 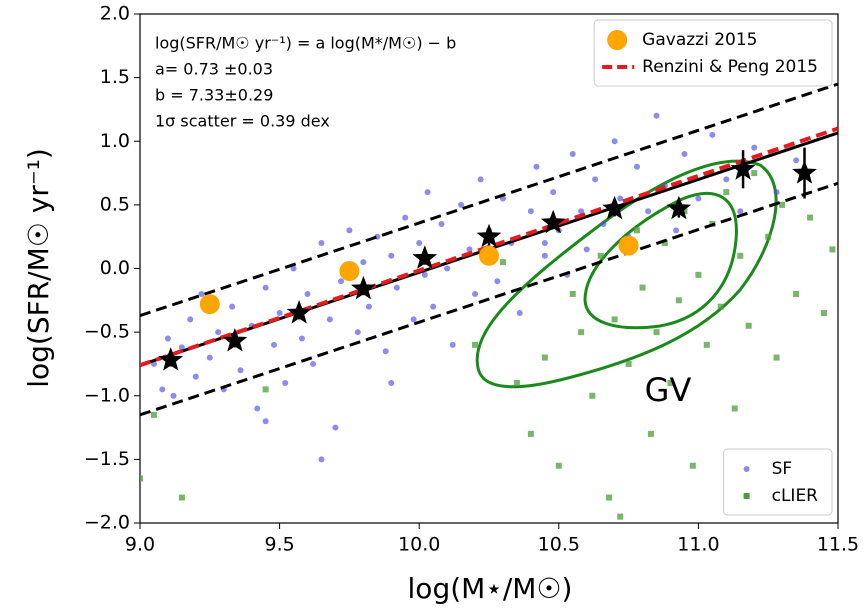 What do you see at coordinates (628, 245) in the screenshot?
I see `gavazzi-point` at bounding box center [628, 245].